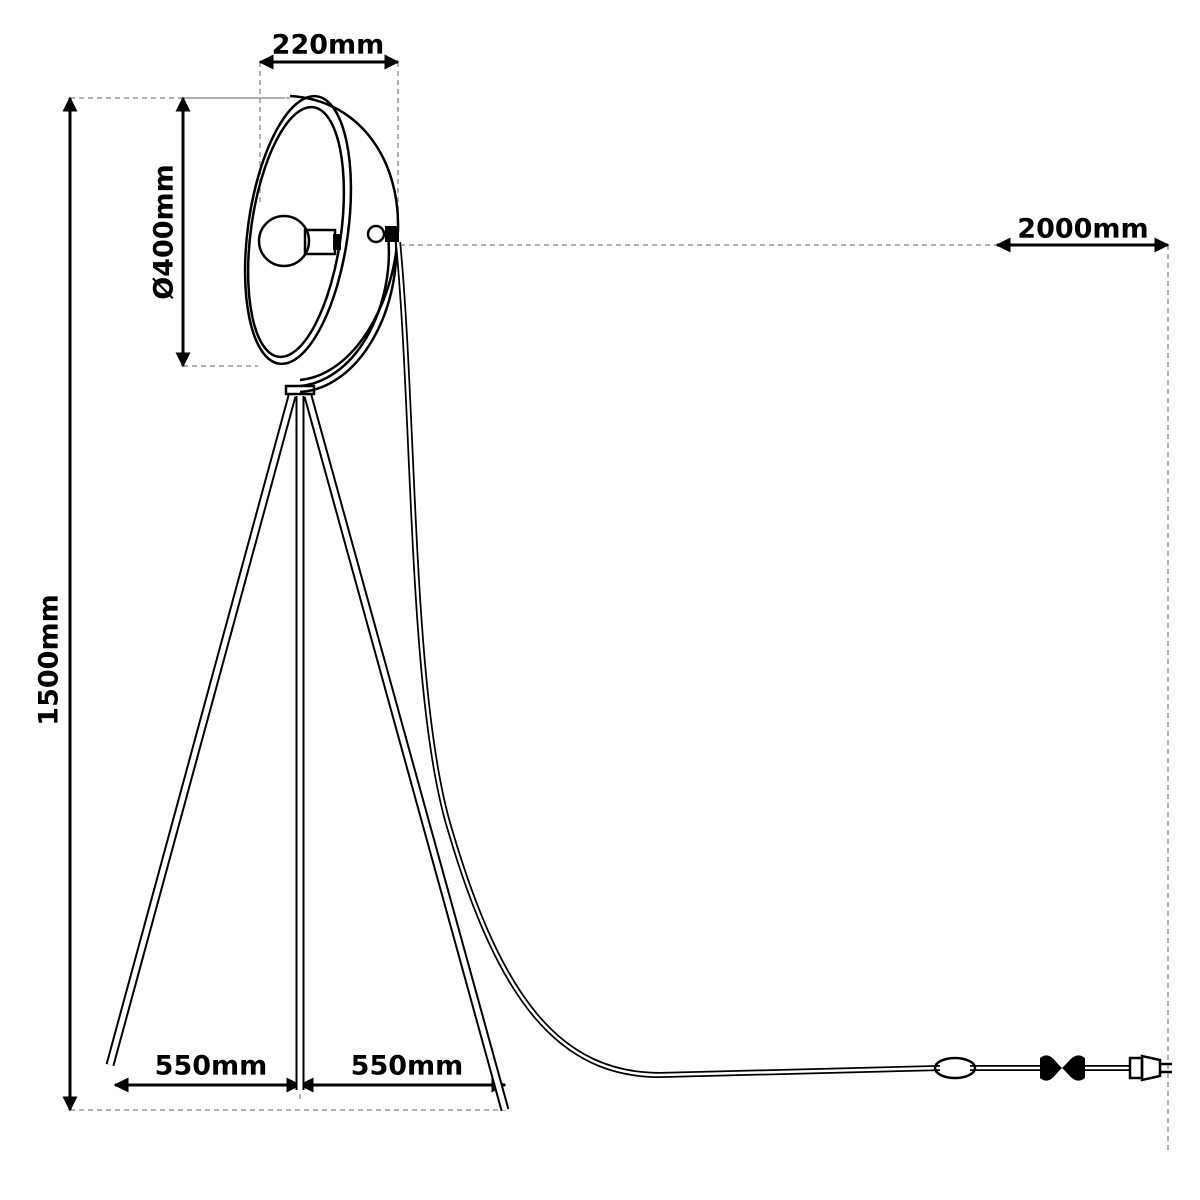 Image resolution: width=1200 pixels, height=1200 pixels. I want to click on dimension-label: 1500mm, so click(49, 659).